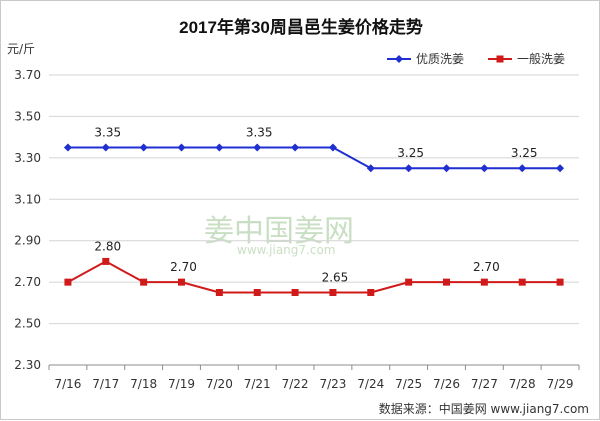 This screenshot has height=421, width=600. What do you see at coordinates (476, 58) in the screenshot?
I see `legend: 优质洗姜 一般洗姜` at bounding box center [476, 58].